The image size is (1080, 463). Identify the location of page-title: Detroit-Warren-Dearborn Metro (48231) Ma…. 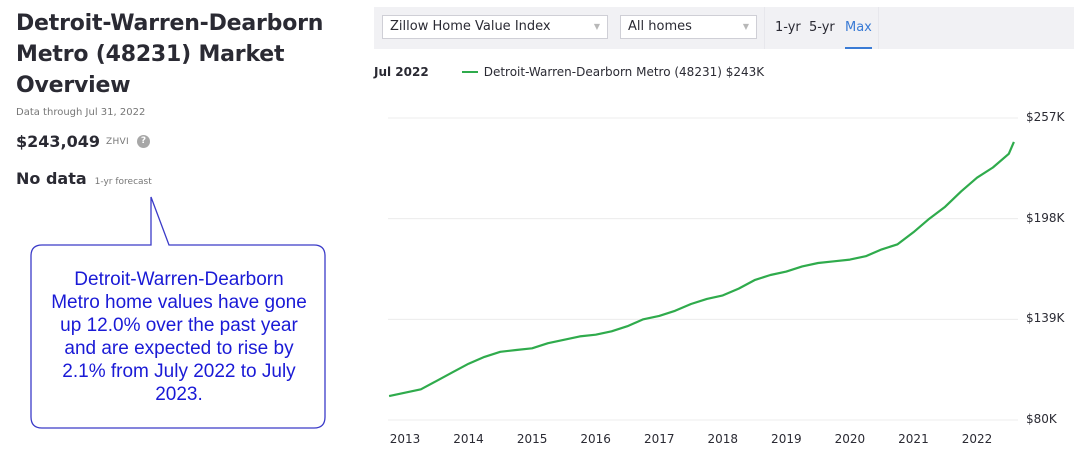
(181, 54).